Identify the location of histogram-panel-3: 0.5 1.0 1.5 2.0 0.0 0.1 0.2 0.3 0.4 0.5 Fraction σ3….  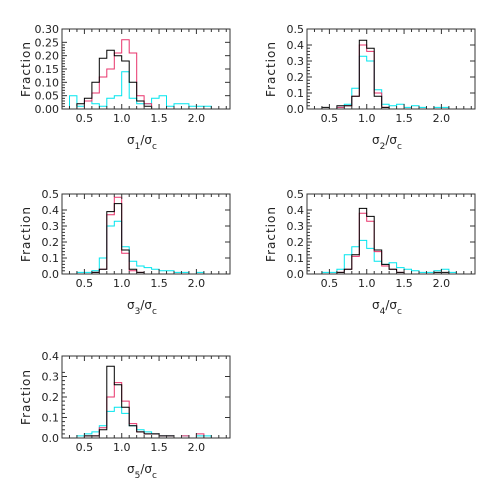
(125, 252).